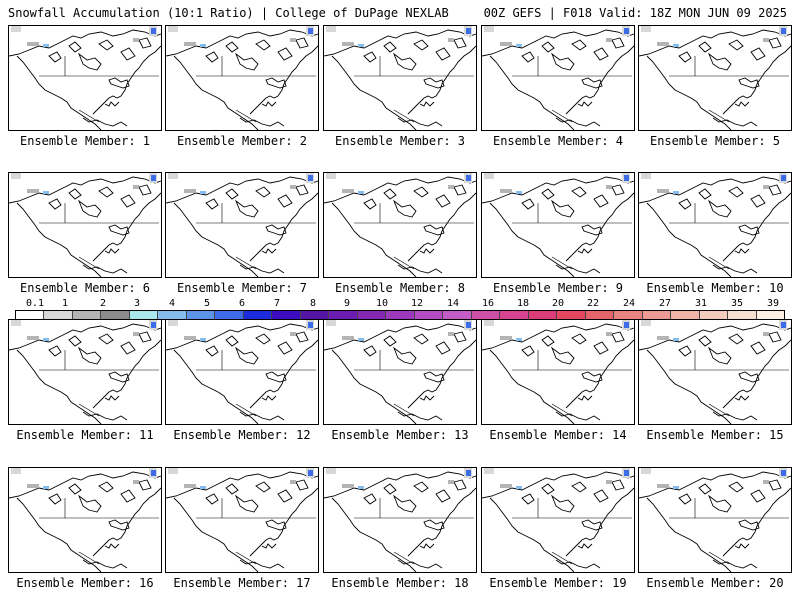 Image resolution: width=800 pixels, height=600 pixels. Describe the element at coordinates (172, 303) in the screenshot. I see `colorbar-tick-label: 4` at that location.